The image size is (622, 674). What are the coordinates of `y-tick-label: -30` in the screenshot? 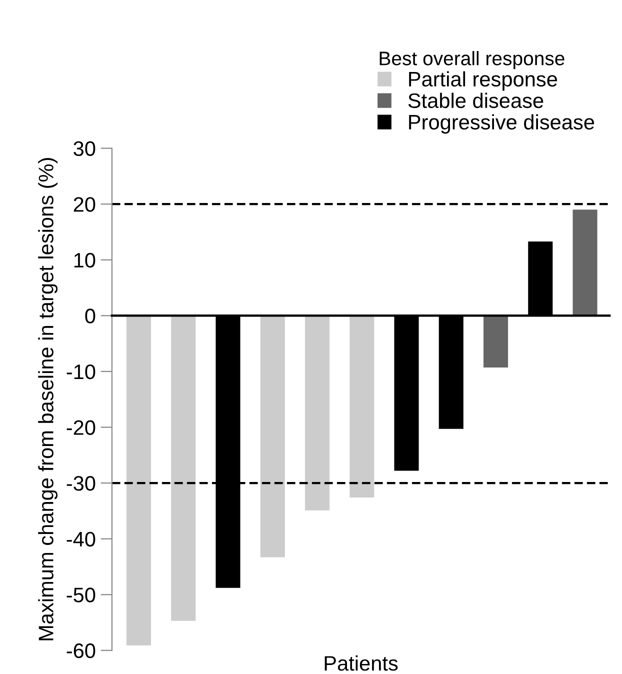 It's located at (81, 483).